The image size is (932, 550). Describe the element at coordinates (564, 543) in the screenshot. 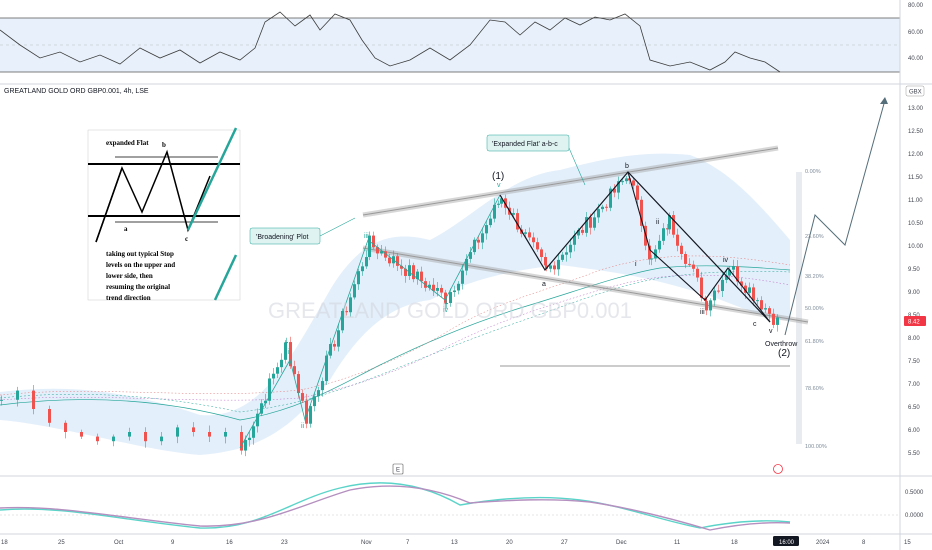

I see `time-tick: 27` at that location.